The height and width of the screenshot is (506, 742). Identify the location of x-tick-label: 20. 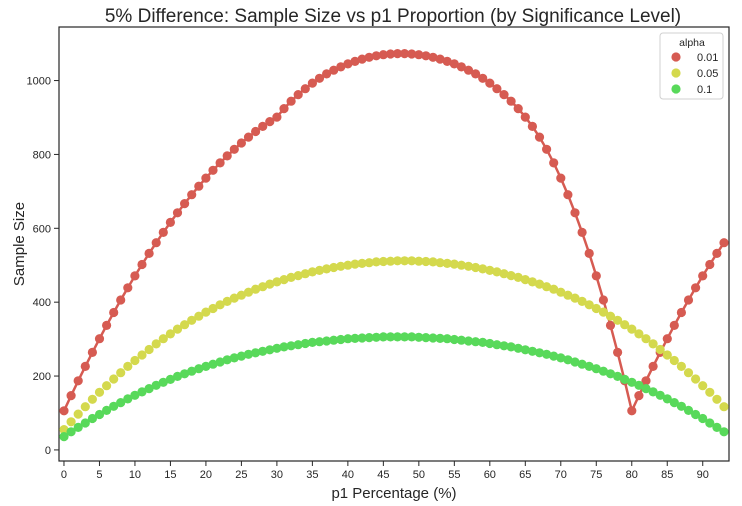
(206, 475).